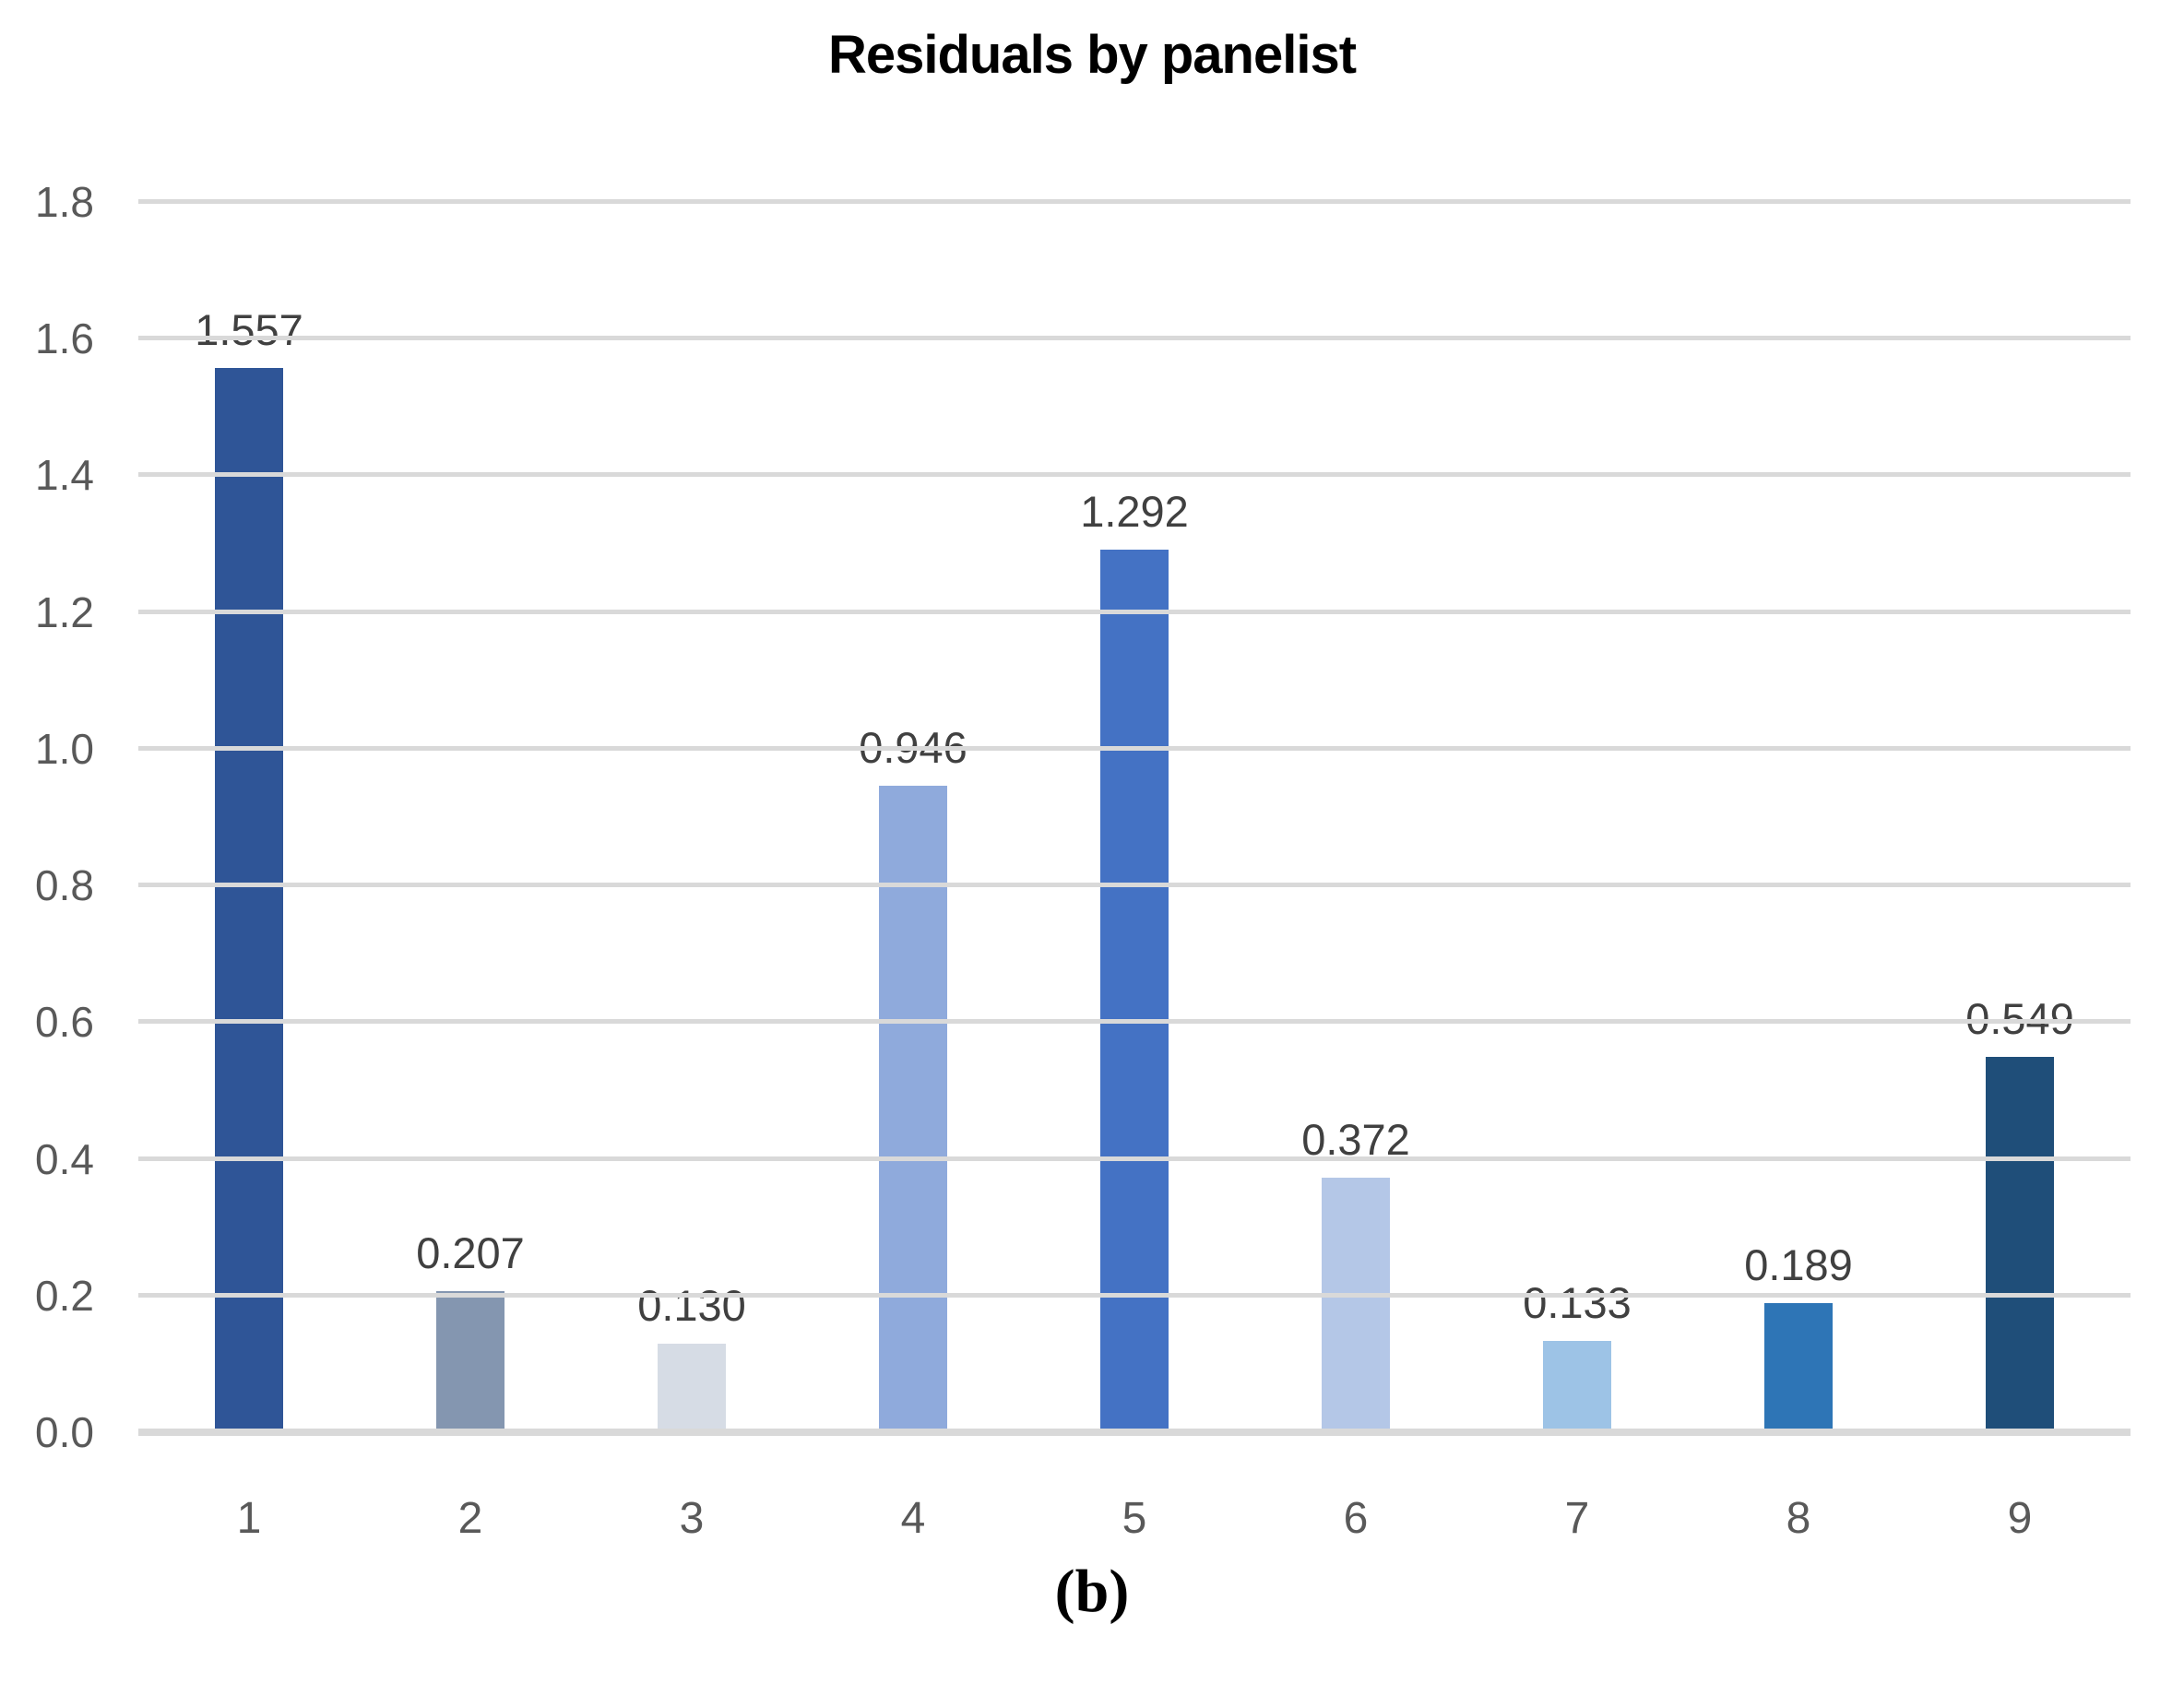 The image size is (2184, 1684). Describe the element at coordinates (249, 1518) in the screenshot. I see `x-tick-label: 1` at that location.